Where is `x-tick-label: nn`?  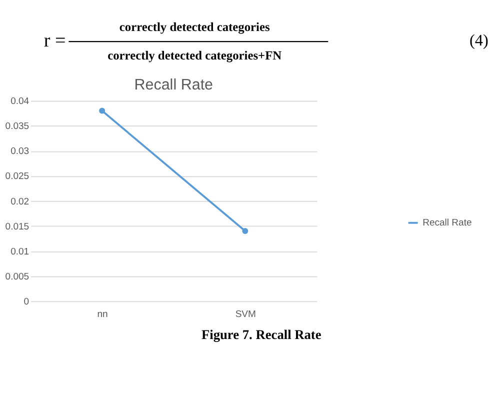
x-tick-label: nn is located at coordinates (102, 314).